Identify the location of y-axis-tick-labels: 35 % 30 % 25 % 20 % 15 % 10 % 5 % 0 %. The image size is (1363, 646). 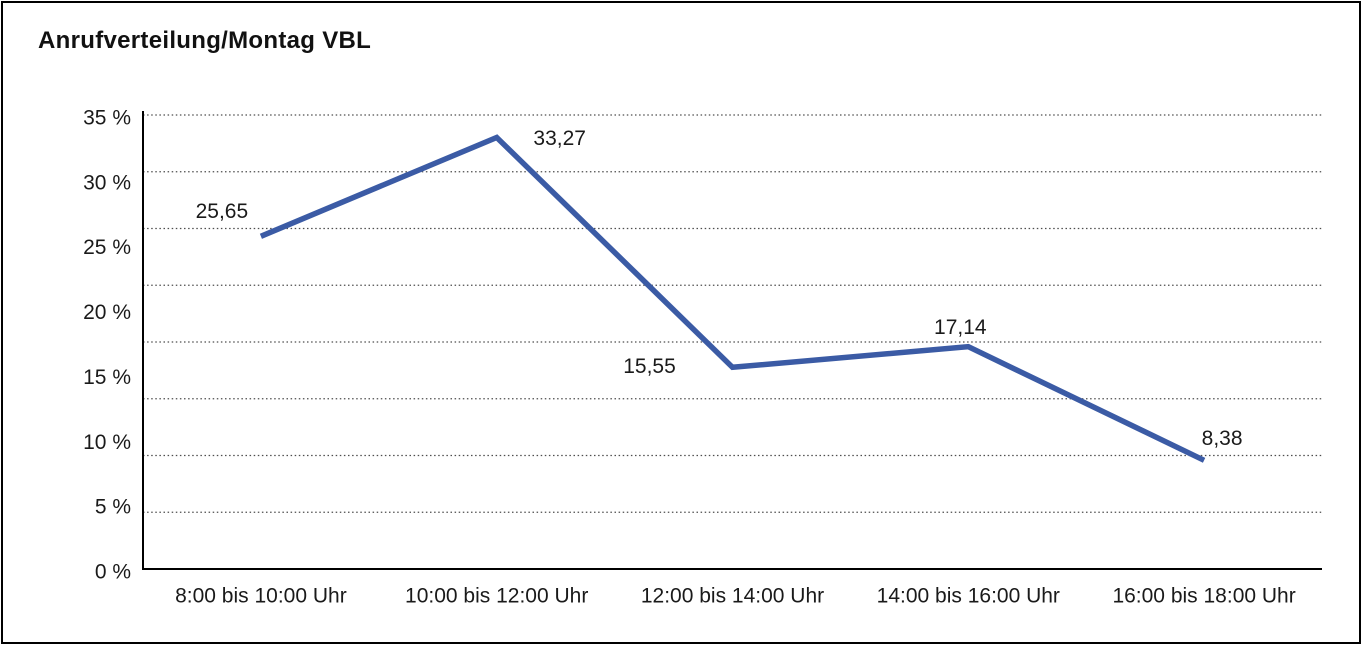
(107, 345).